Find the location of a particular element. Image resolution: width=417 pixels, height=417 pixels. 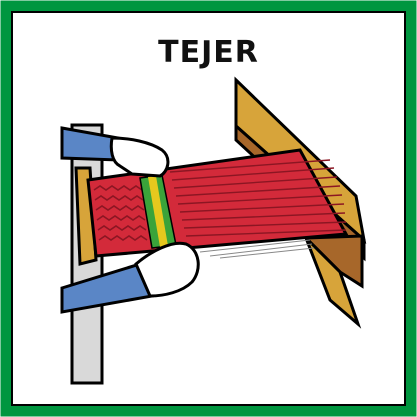

upper-hand is located at coordinates (139, 157).